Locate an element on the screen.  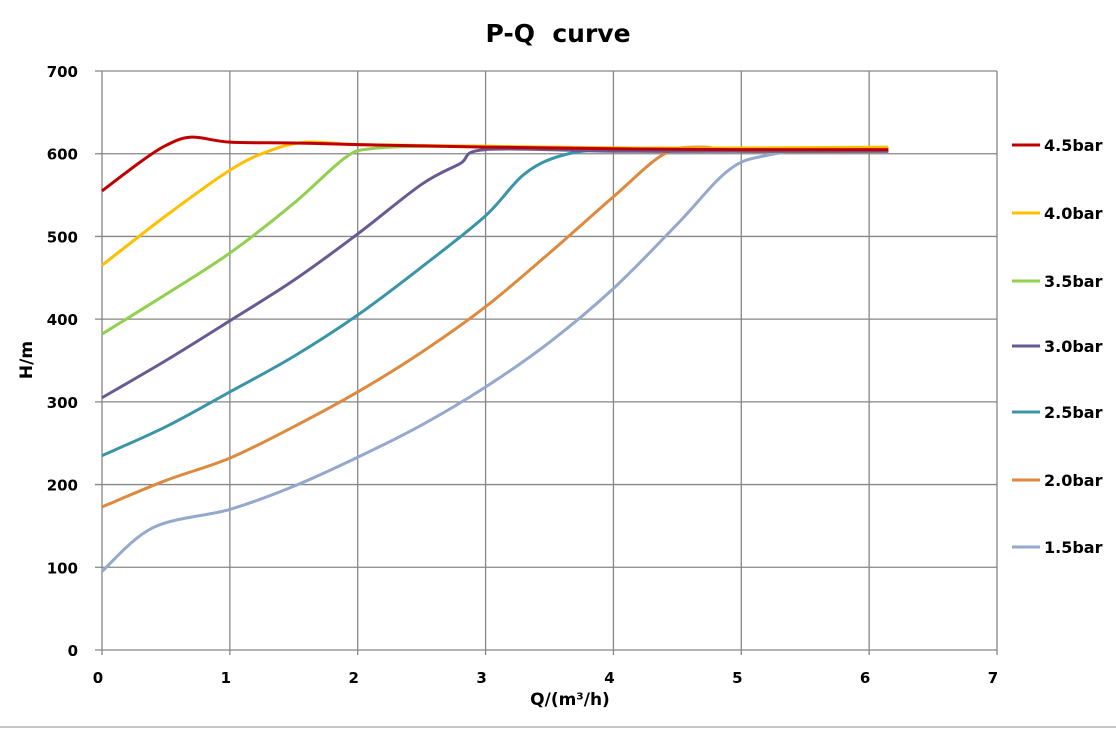
x-axis-label: Q/(m³/h) is located at coordinates (570, 700).